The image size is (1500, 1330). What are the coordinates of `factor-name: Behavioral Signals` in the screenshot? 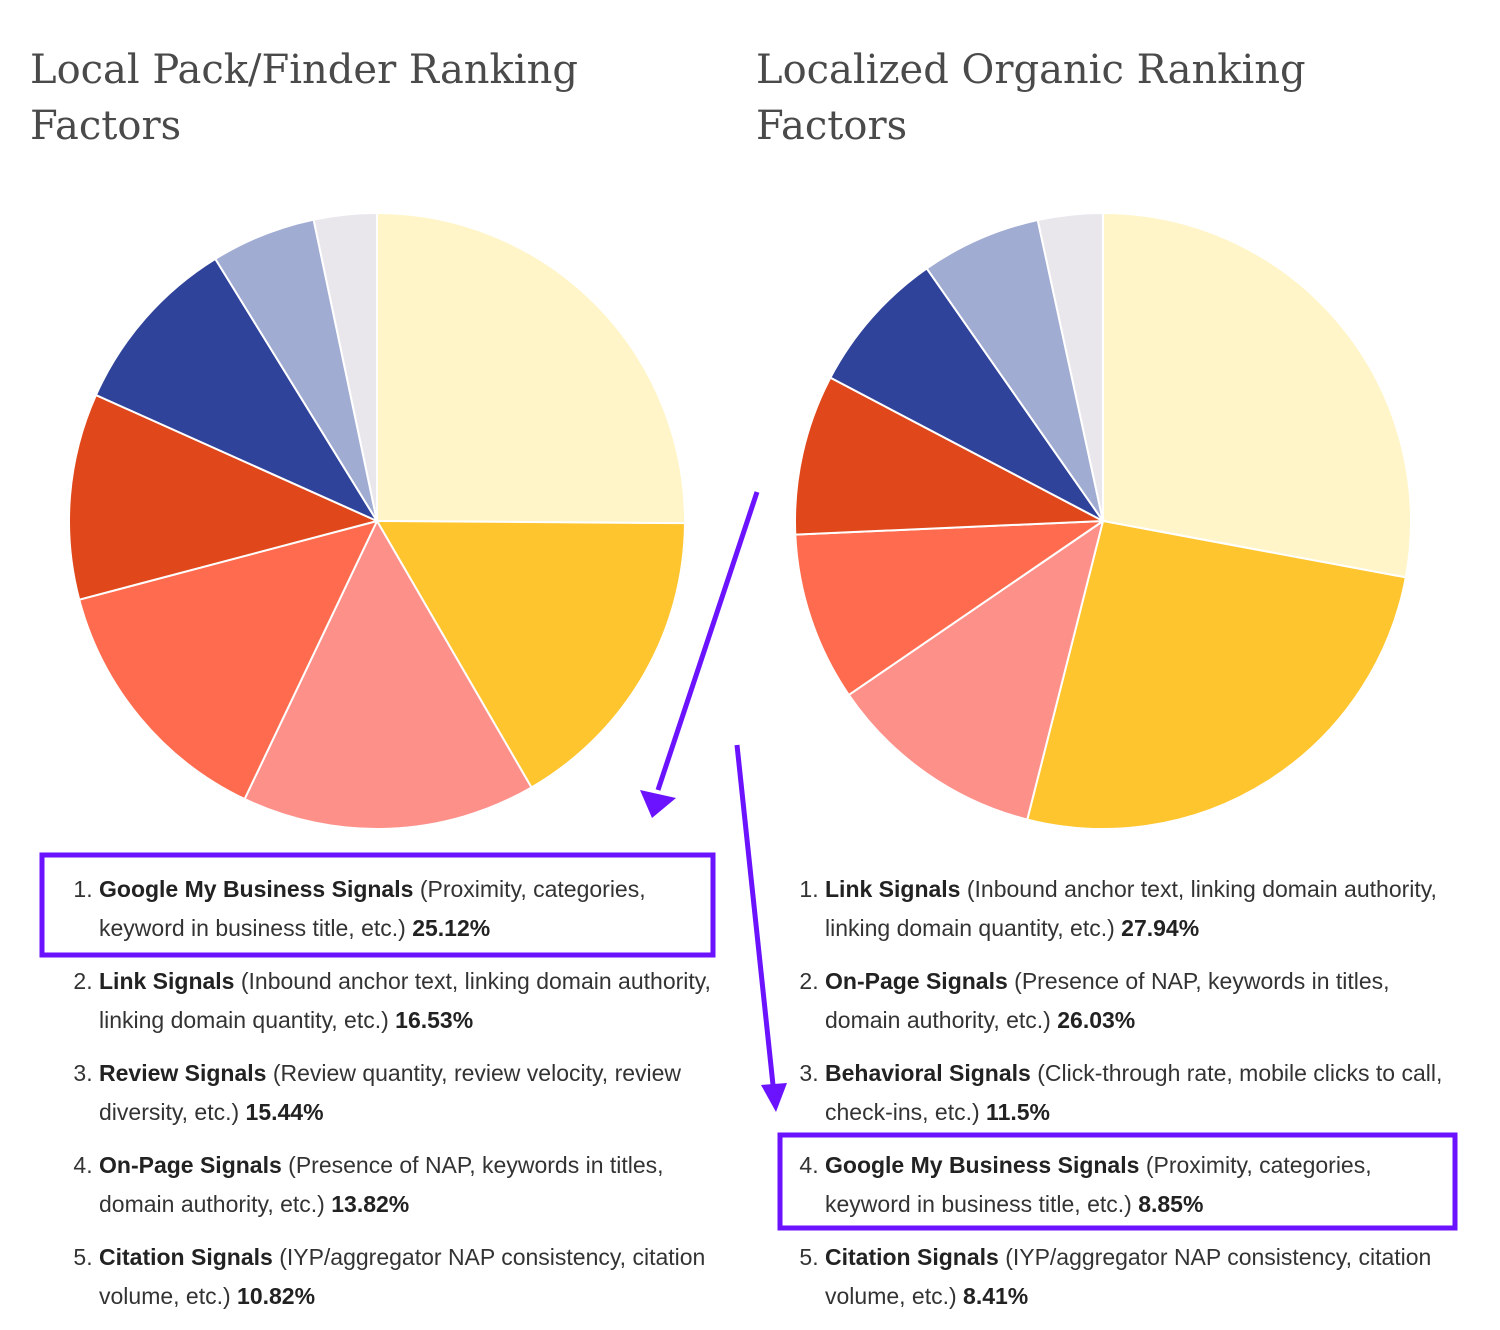 It's located at (928, 1073).